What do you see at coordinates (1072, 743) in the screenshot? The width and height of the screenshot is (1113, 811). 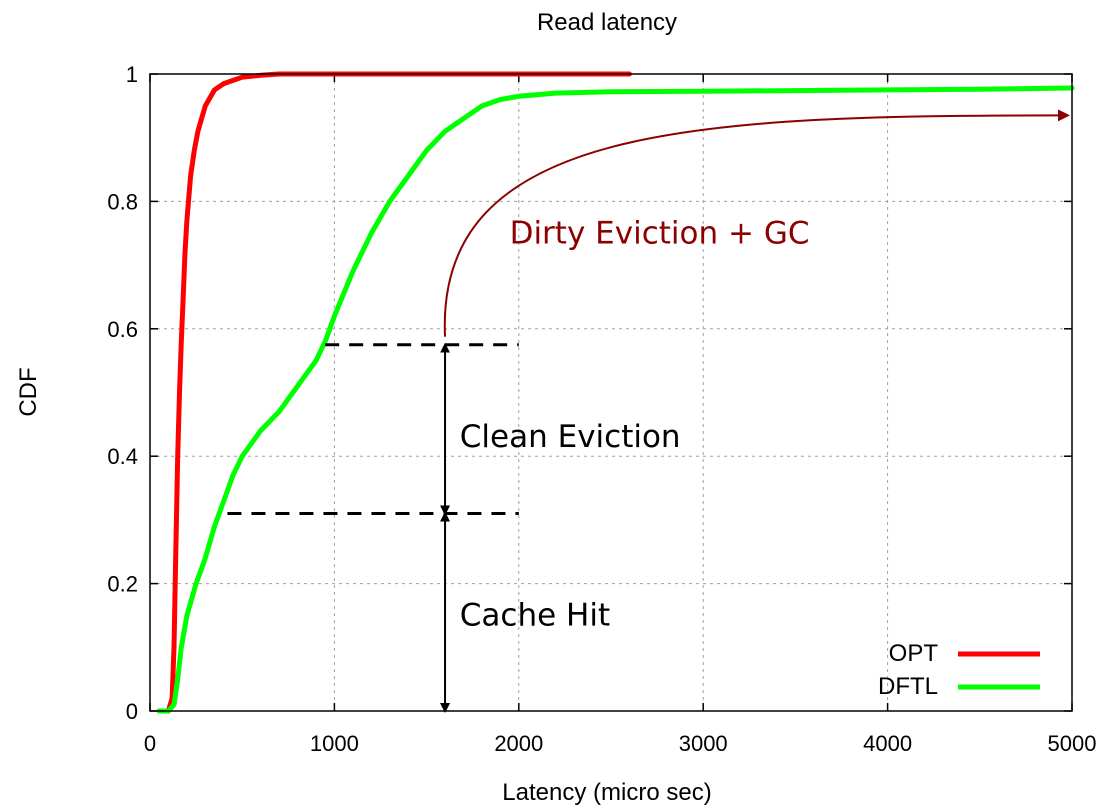 I see `x-tick-label: 5000` at bounding box center [1072, 743].